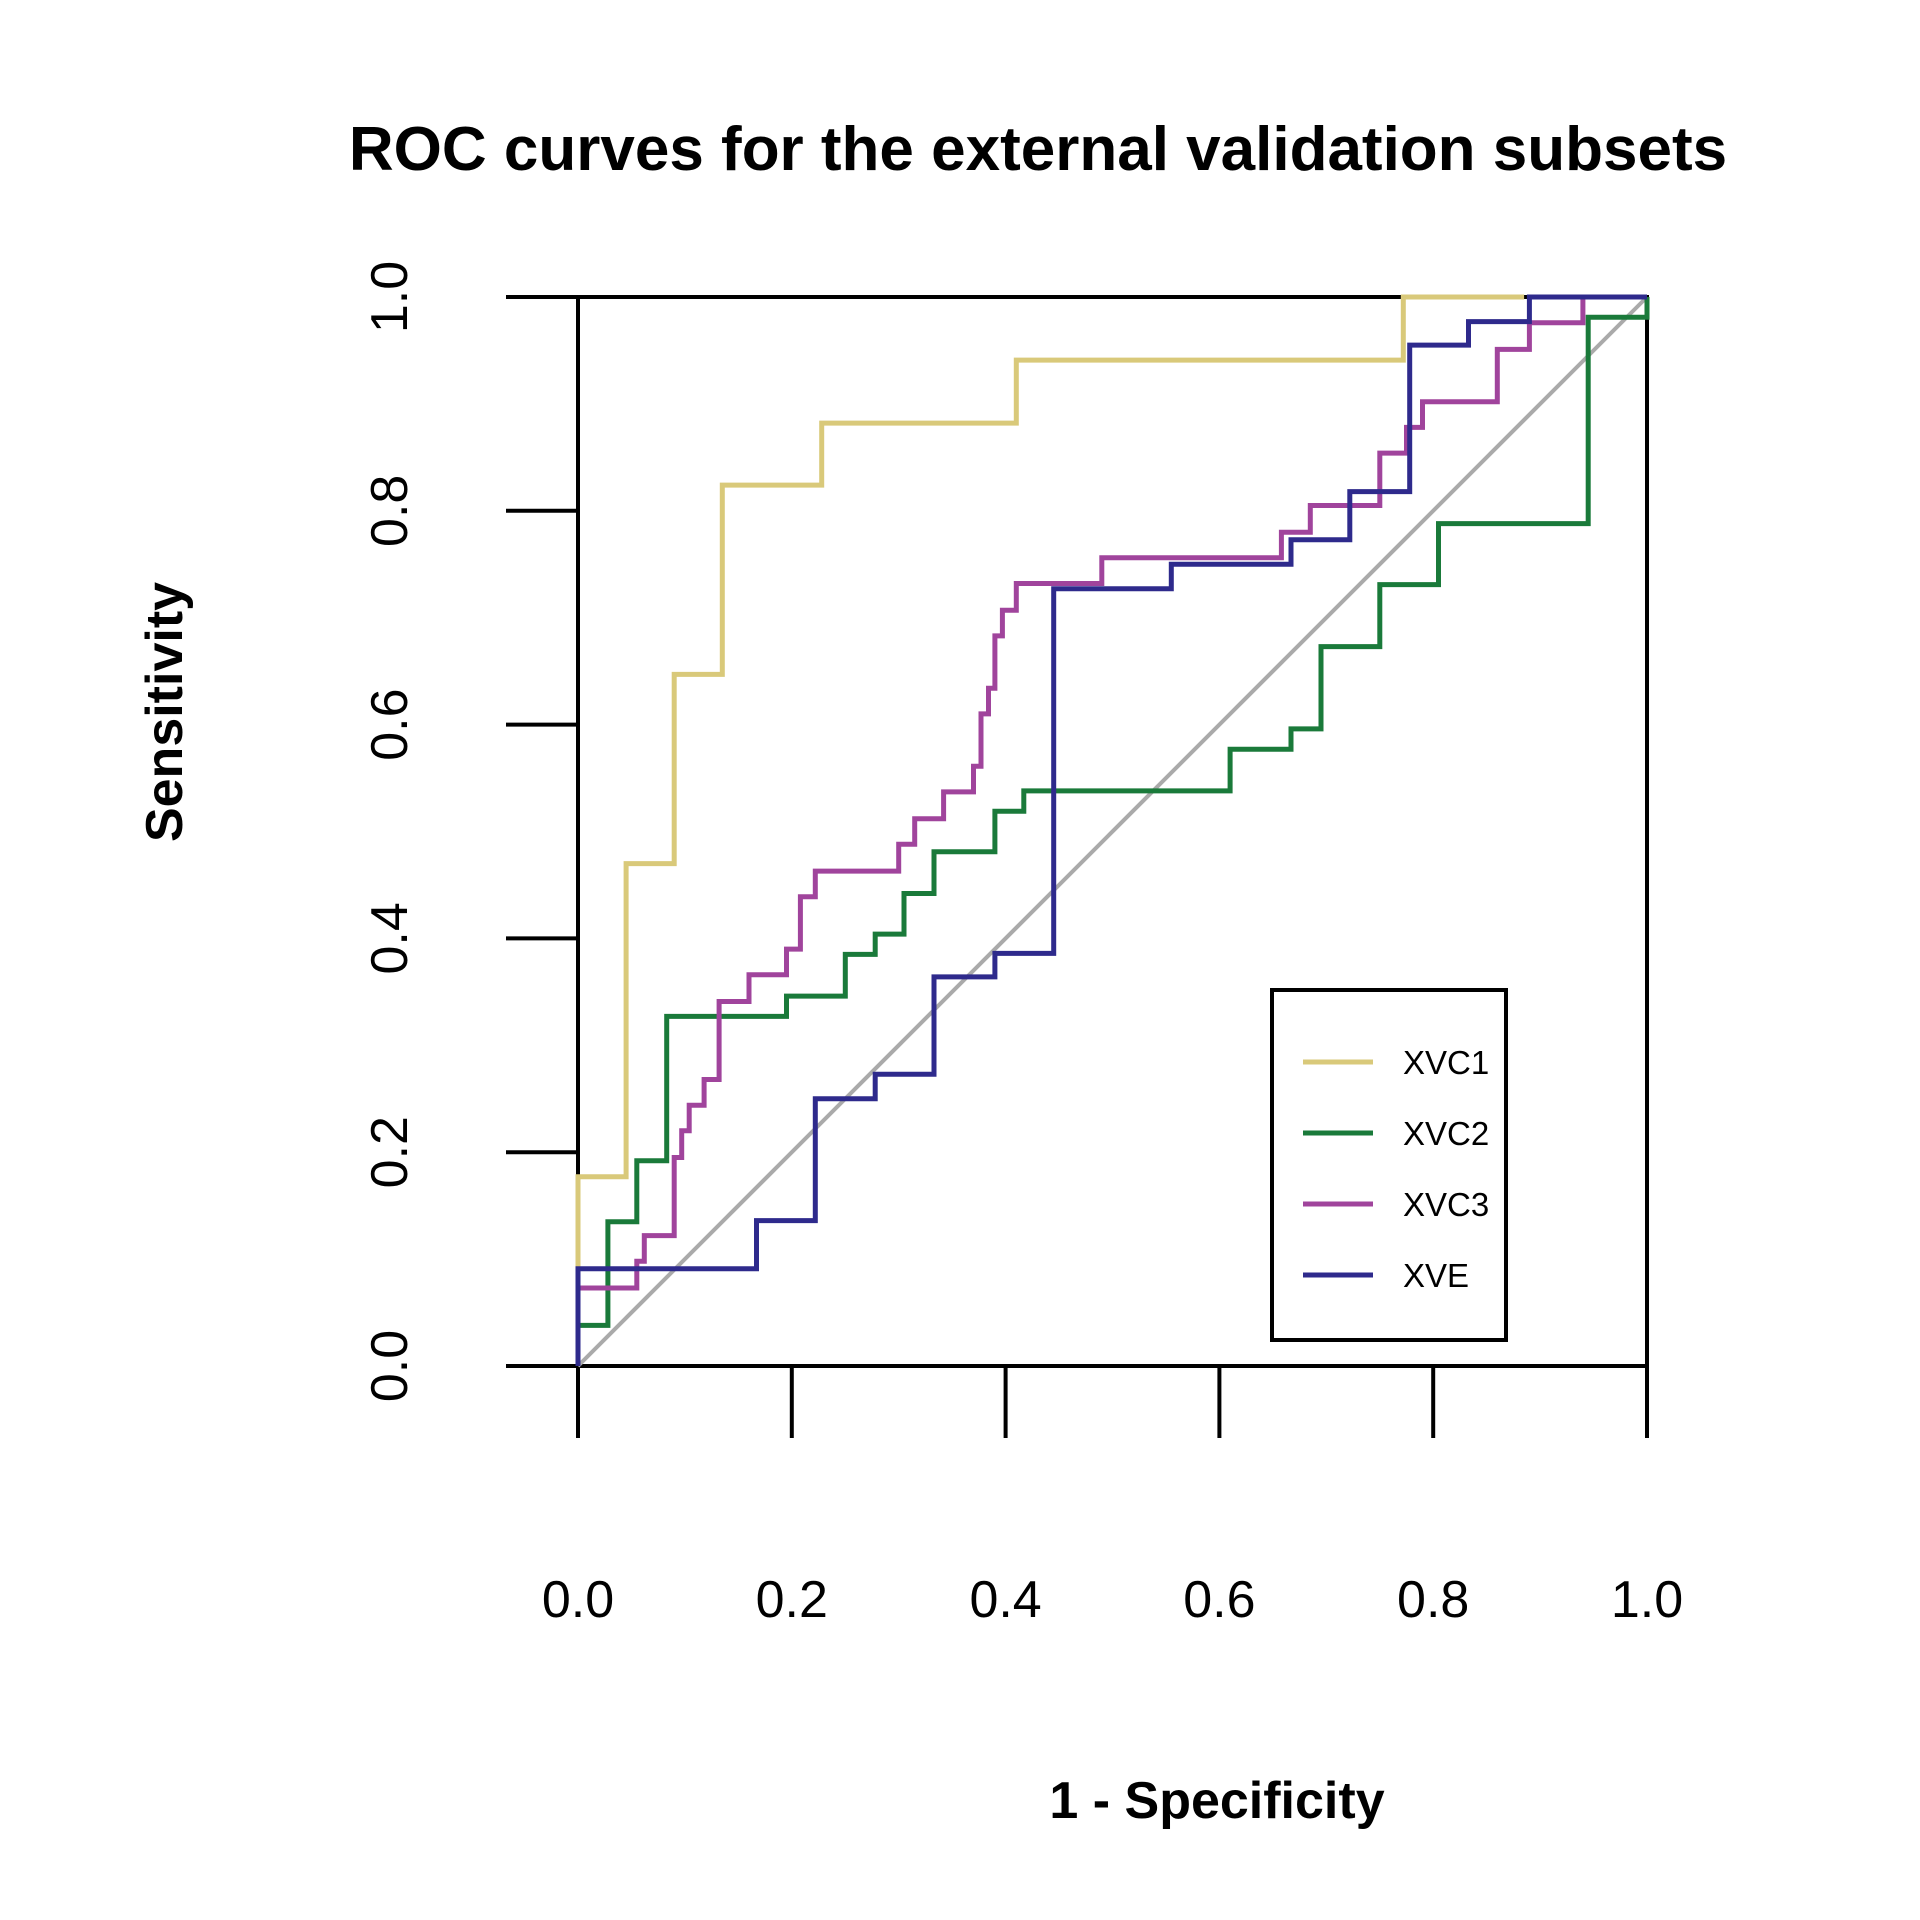 The image size is (1920, 1920). I want to click on x-tick-label: 0.8, so click(1433, 1600).